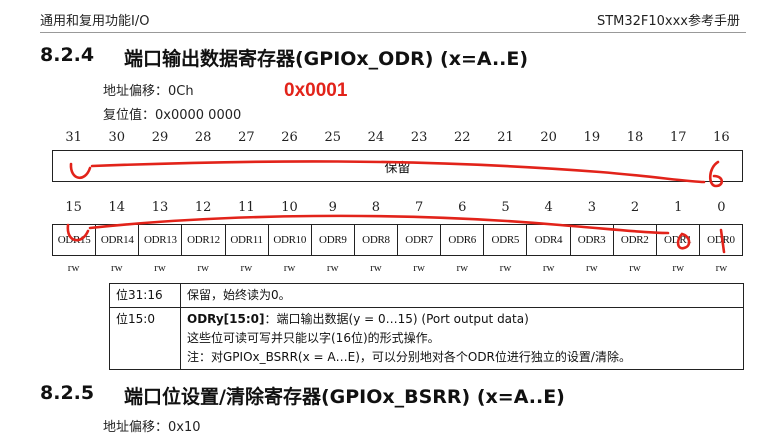  What do you see at coordinates (505, 137) in the screenshot?
I see `bit-number: 21` at bounding box center [505, 137].